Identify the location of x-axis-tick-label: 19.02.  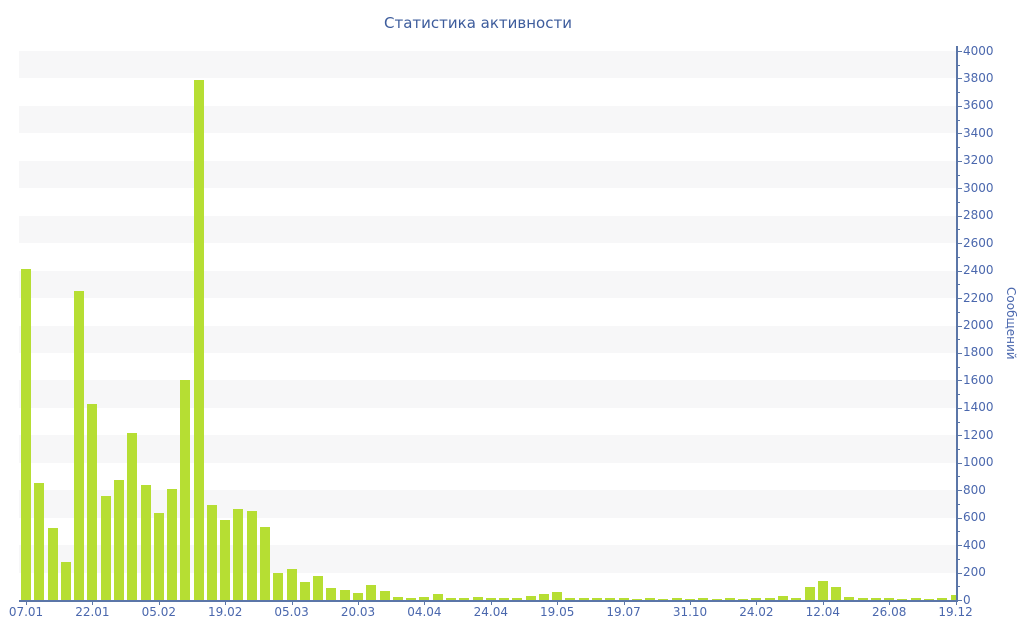
(225, 612).